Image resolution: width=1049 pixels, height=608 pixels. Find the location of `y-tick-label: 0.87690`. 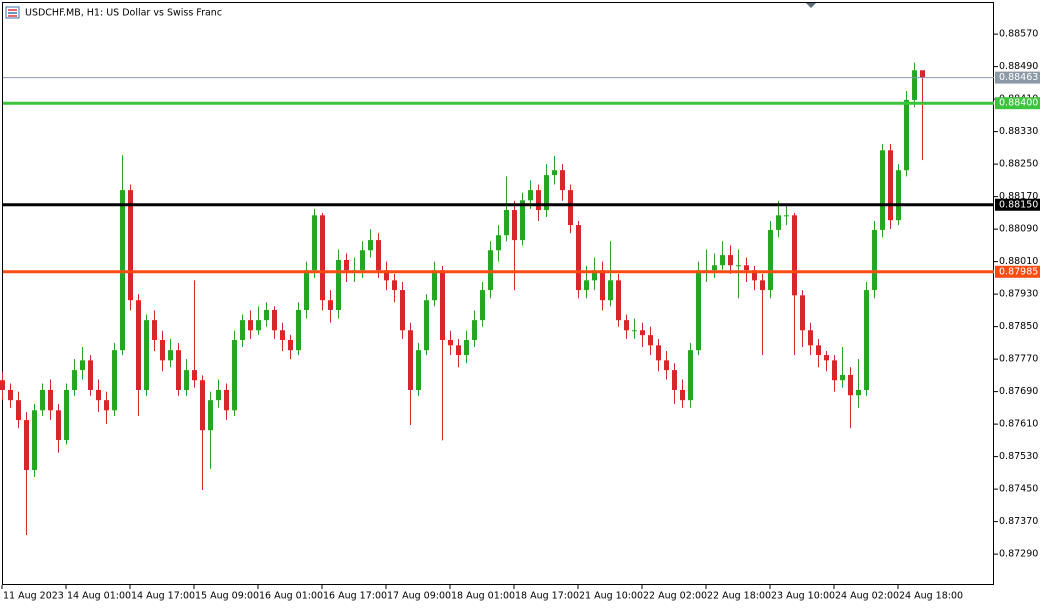

y-tick-label: 0.87690 is located at coordinates (1018, 391).